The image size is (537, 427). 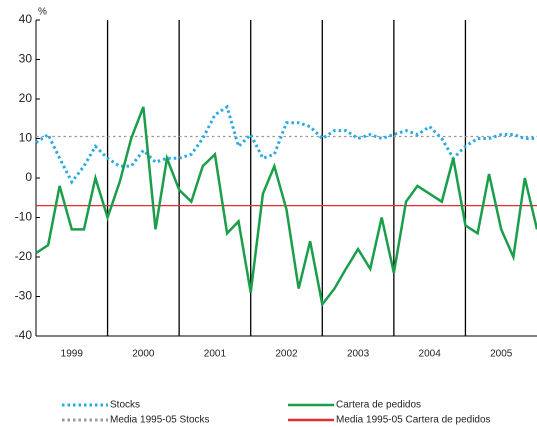 What do you see at coordinates (143, 354) in the screenshot?
I see `x-tick-label: 2000` at bounding box center [143, 354].